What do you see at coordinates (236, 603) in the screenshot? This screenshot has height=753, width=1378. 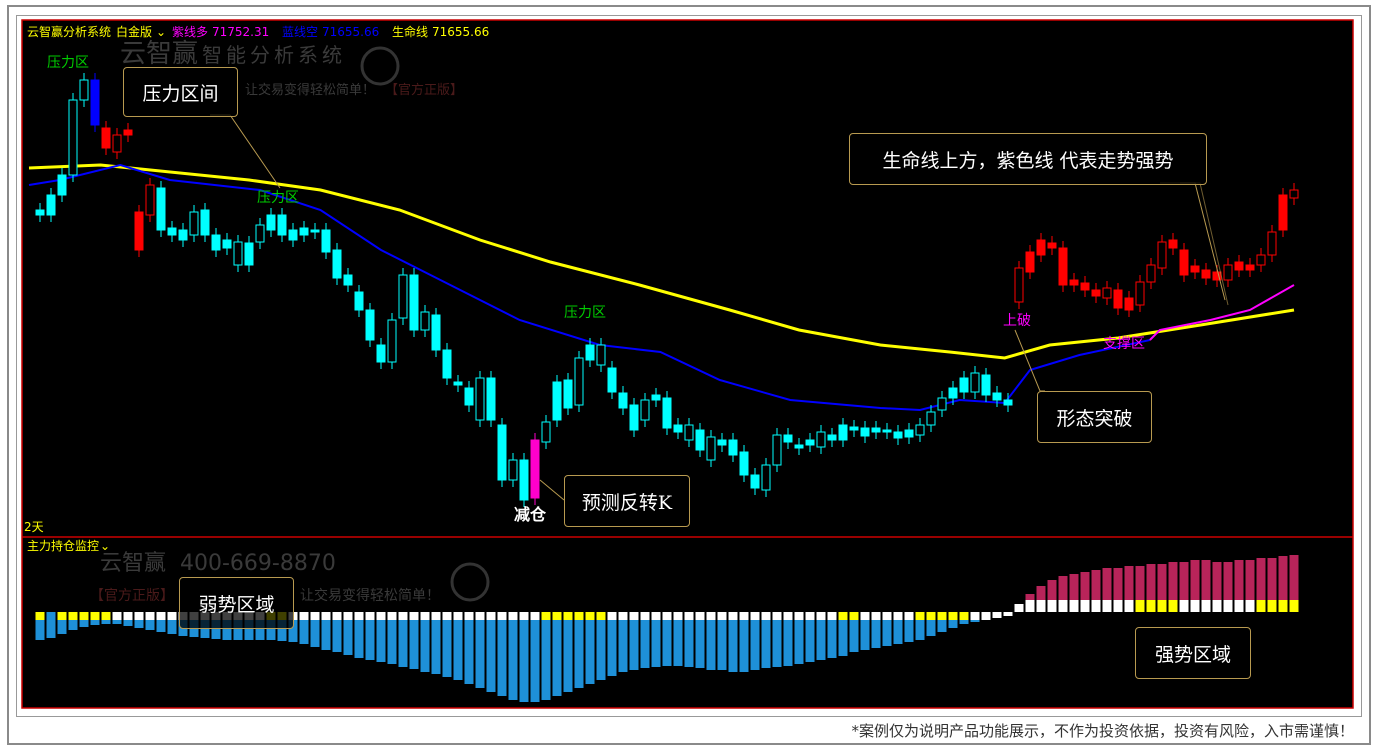 I see `callout-weak-zone: 弱势区域` at bounding box center [236, 603].